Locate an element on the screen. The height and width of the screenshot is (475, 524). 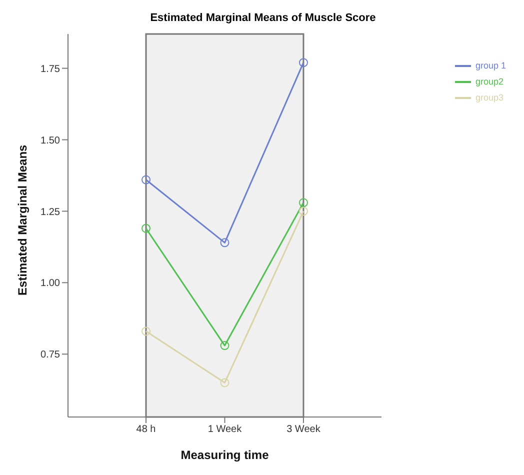
legend-label: group3 is located at coordinates (489, 97).